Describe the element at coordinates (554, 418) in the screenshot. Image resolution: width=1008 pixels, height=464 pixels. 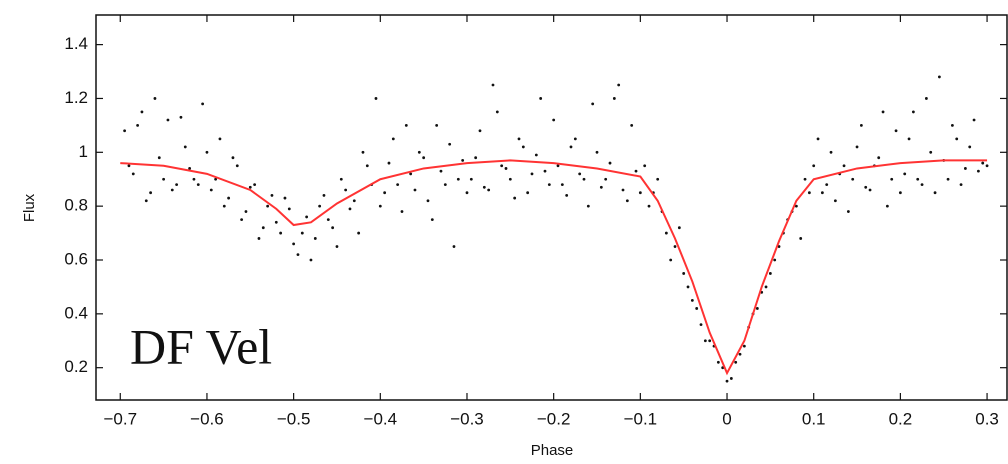
I see `x-tick-label: −0.2` at that location.